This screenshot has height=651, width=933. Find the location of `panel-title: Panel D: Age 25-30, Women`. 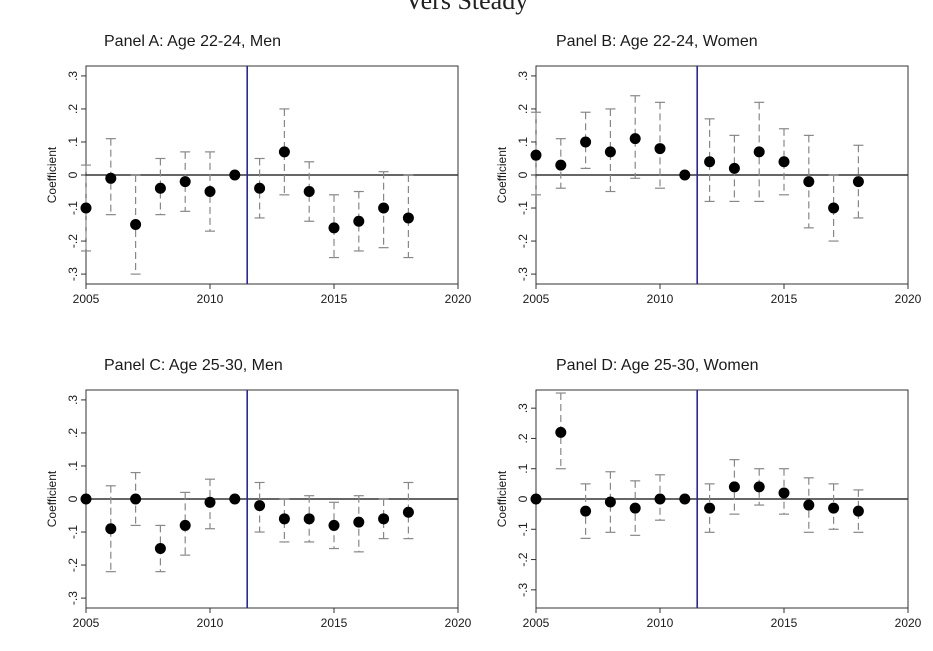

panel-title: Panel D: Age 25-30, Women is located at coordinates (657, 365).